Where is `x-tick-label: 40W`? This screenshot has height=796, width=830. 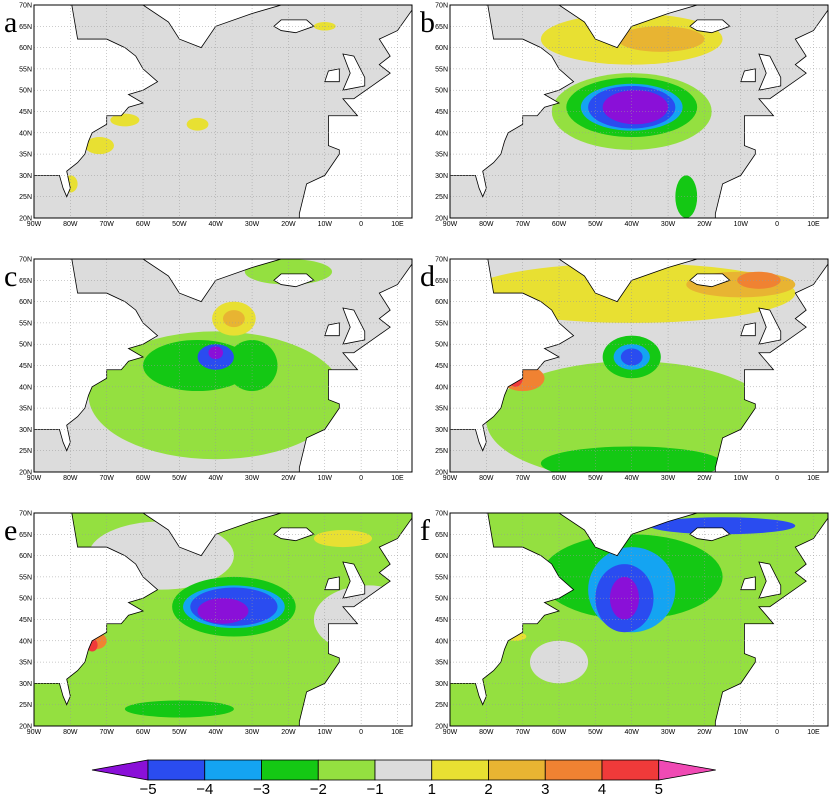
x-tick-label: 40W is located at coordinates (632, 478).